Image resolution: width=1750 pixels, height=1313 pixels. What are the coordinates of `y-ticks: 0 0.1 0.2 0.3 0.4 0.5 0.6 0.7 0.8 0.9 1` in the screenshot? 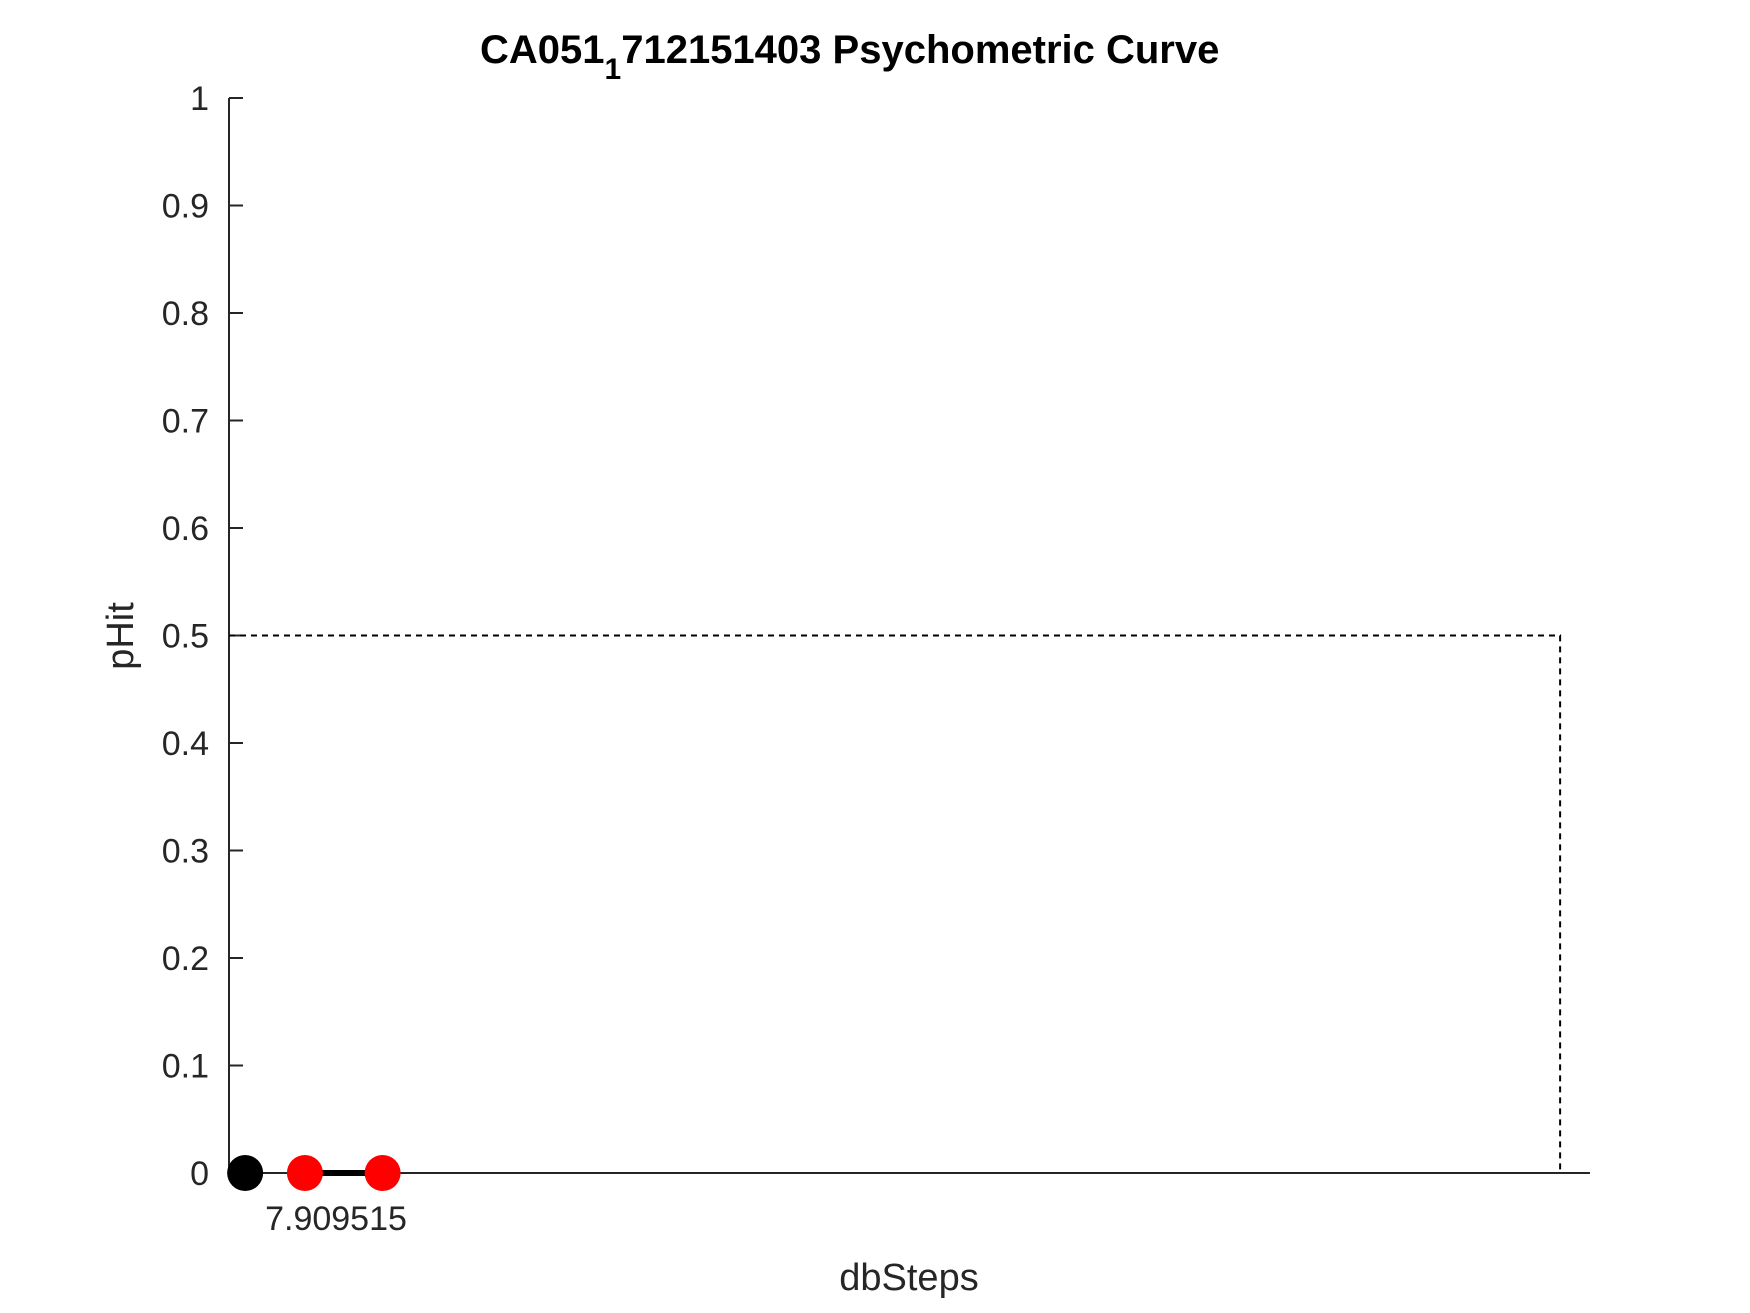 It's located at (202, 636).